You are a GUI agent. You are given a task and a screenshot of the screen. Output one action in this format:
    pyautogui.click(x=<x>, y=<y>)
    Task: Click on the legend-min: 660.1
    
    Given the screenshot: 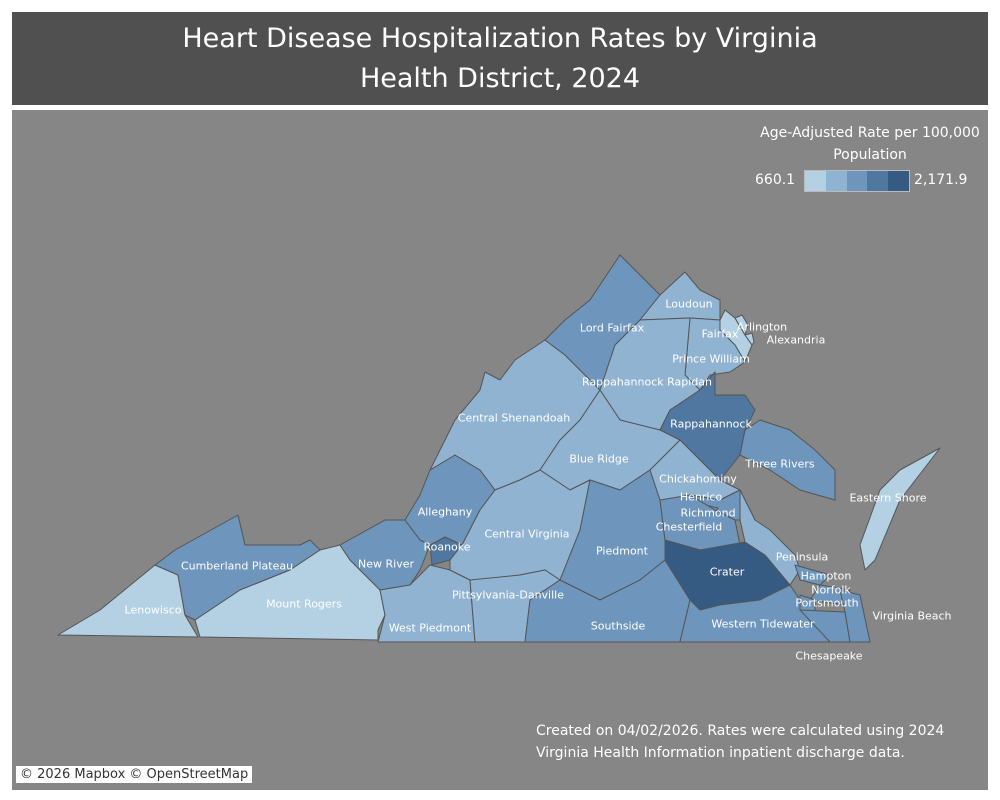 What is the action you would take?
    pyautogui.click(x=775, y=180)
    